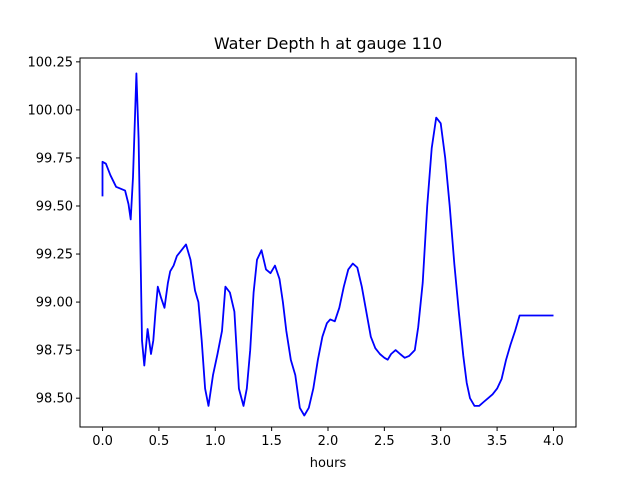 This screenshot has width=640, height=480. What do you see at coordinates (54, 206) in the screenshot?
I see `y-tick-label: 99.50` at bounding box center [54, 206].